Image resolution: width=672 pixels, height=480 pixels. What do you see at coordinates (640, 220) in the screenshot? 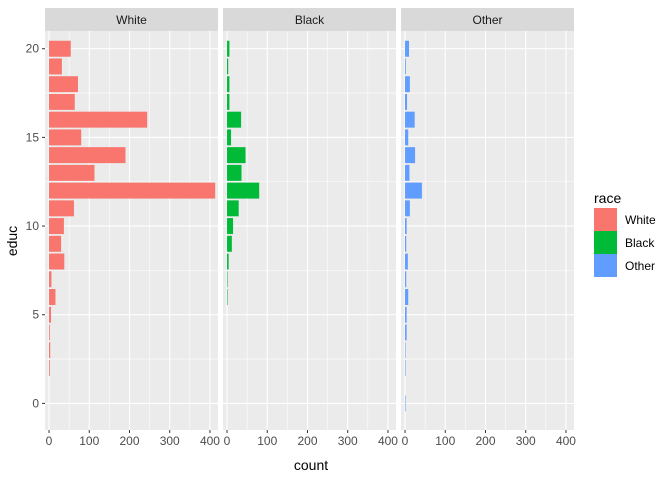
I see `legend-label: White` at bounding box center [640, 220].